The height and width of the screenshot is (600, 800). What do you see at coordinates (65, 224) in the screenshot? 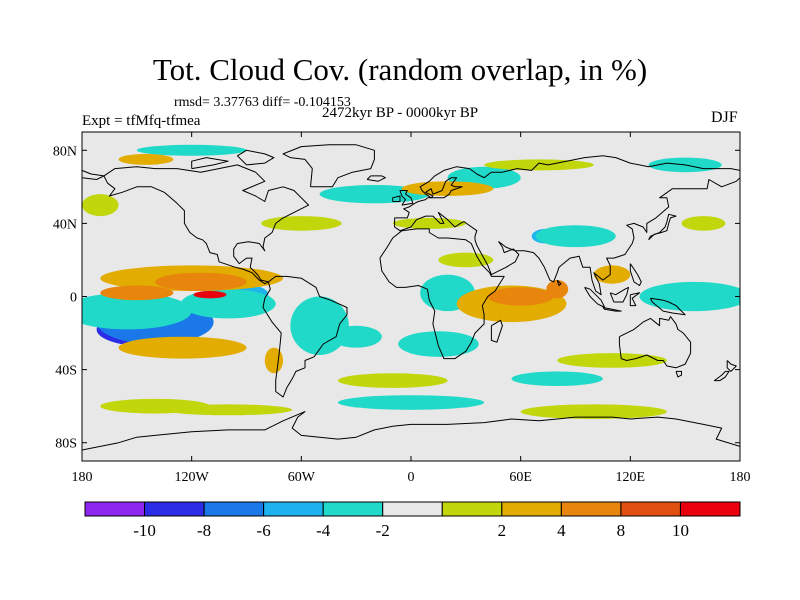
I see `lat-tick-label: 40N` at bounding box center [65, 224].